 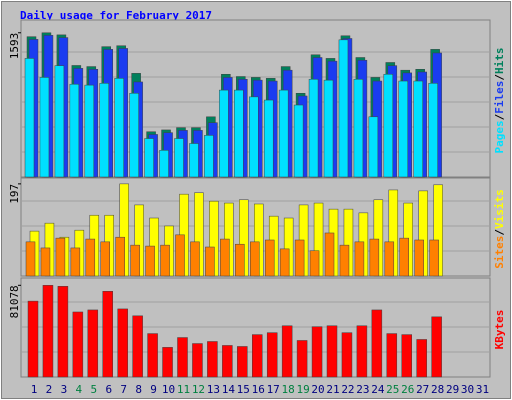 What do you see at coordinates (362, 389) in the screenshot?
I see `x-tick-label: 23` at bounding box center [362, 389].